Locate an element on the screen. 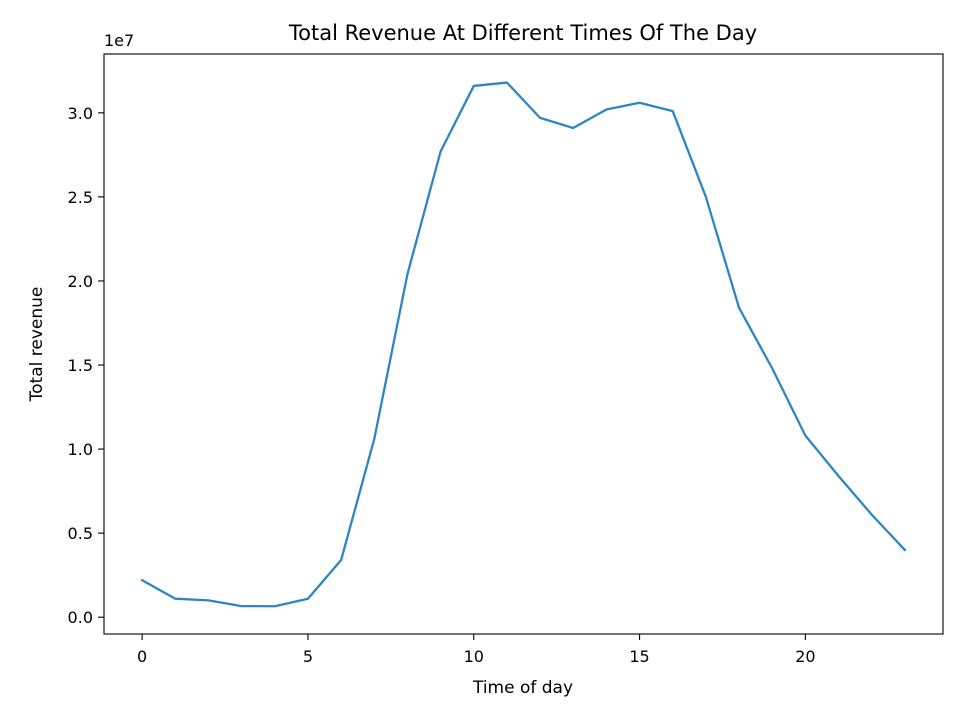  y-axis-ticks: 0.0 0.5 1.0 1.5 2.0 2.5 3.0 is located at coordinates (86, 365).